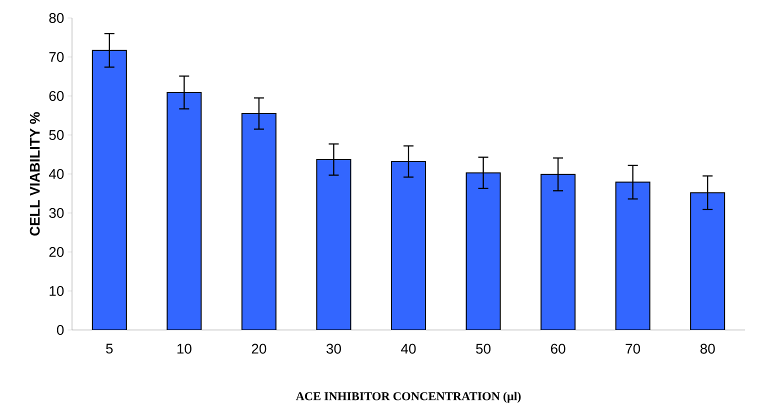 The image size is (773, 419). I want to click on x-tick-label: 40, so click(408, 349).